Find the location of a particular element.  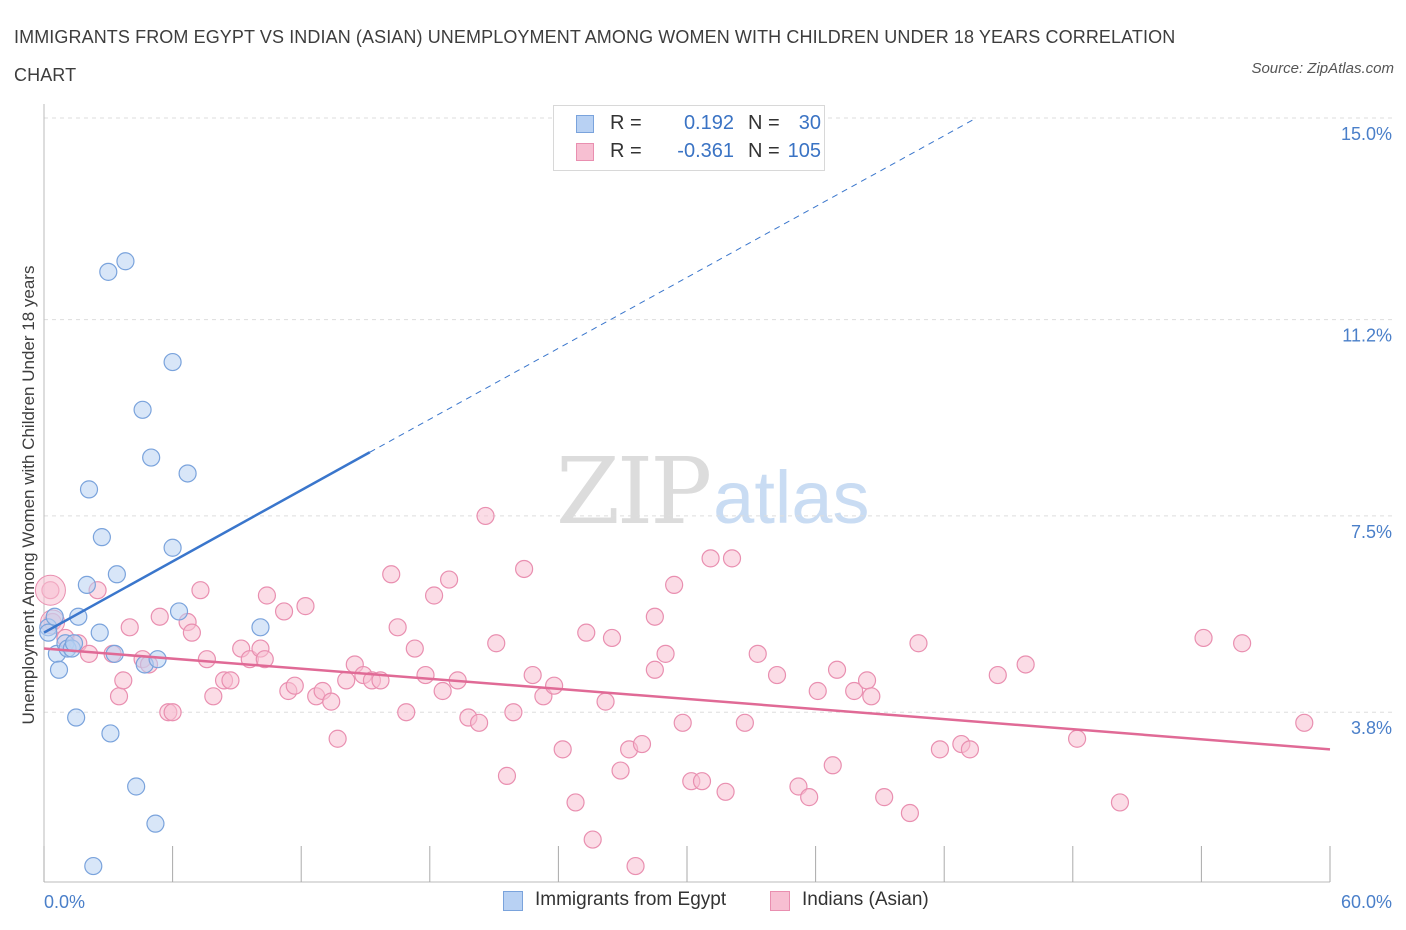

y-tick-label: 15.0% is located at coordinates (1366, 134).